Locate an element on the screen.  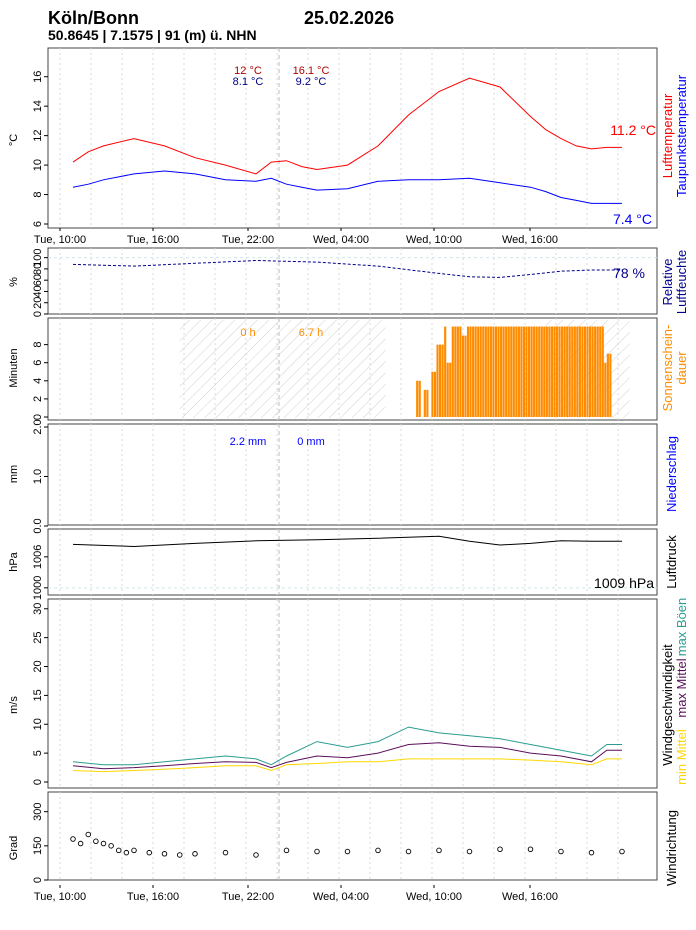
sunshine-y-tick-label: 0 is located at coordinates (38, 417).